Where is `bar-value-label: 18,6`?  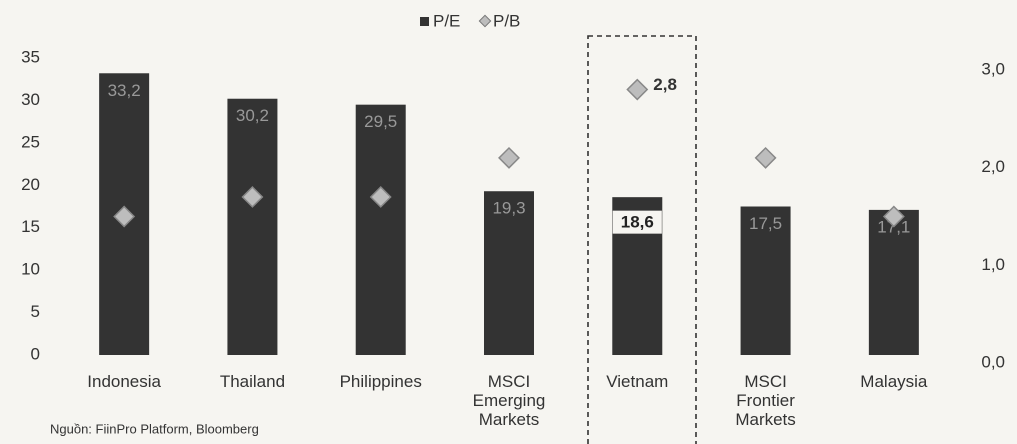
bar-value-label: 18,6 is located at coordinates (637, 222).